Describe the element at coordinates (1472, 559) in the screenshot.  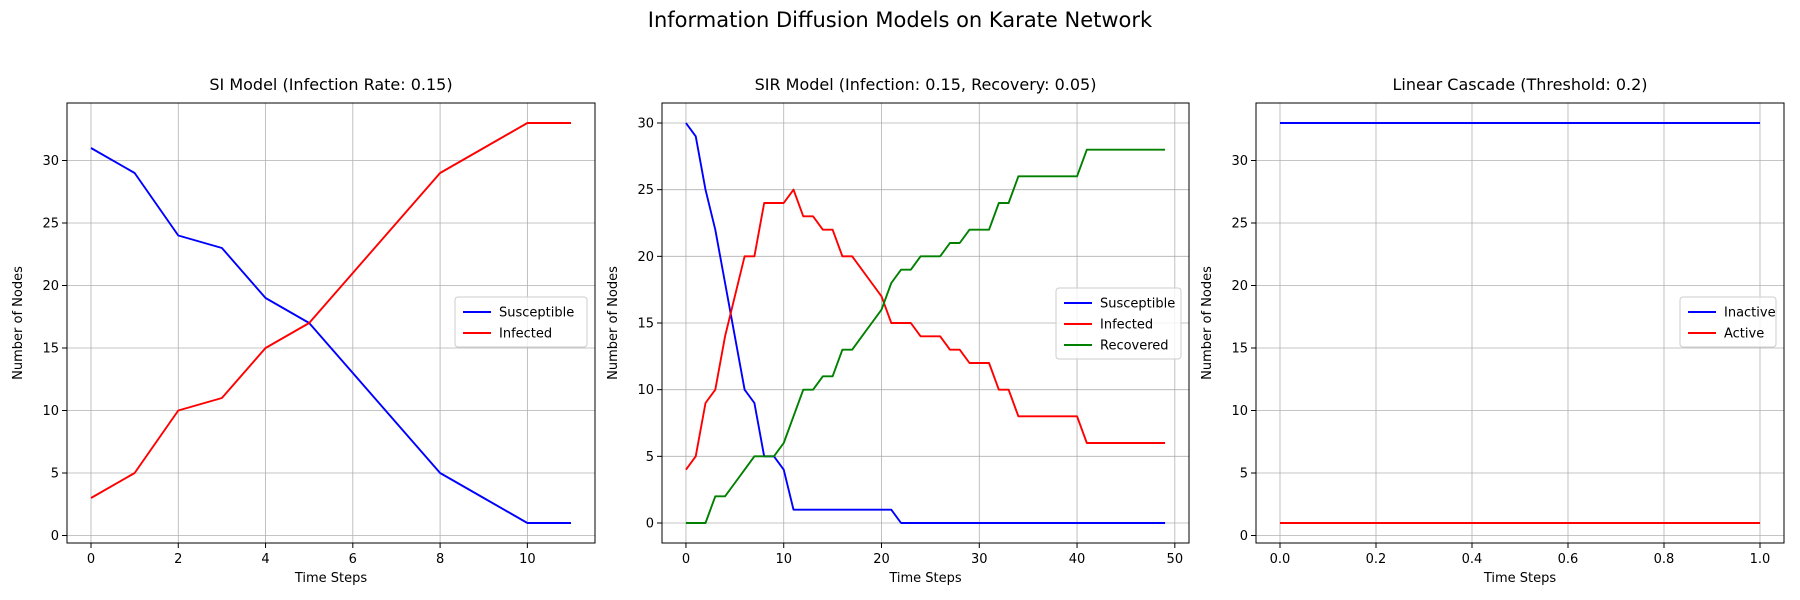
I see `x-tick-label: 0.4` at that location.